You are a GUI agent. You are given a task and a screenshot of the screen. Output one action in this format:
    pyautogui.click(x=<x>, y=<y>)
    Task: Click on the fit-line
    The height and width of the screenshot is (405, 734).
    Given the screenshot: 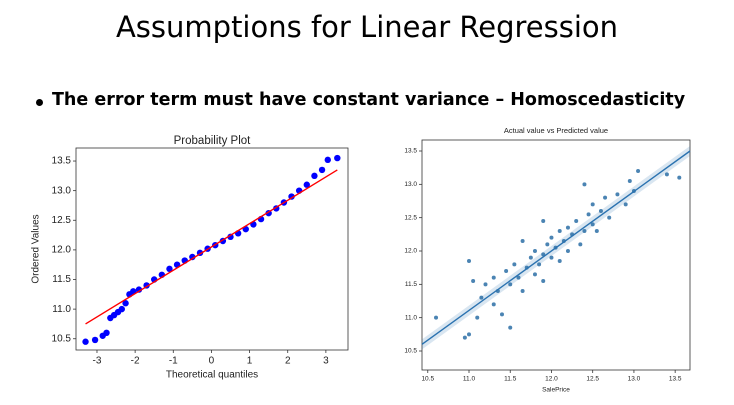 What is the action you would take?
    pyautogui.click(x=211, y=247)
    